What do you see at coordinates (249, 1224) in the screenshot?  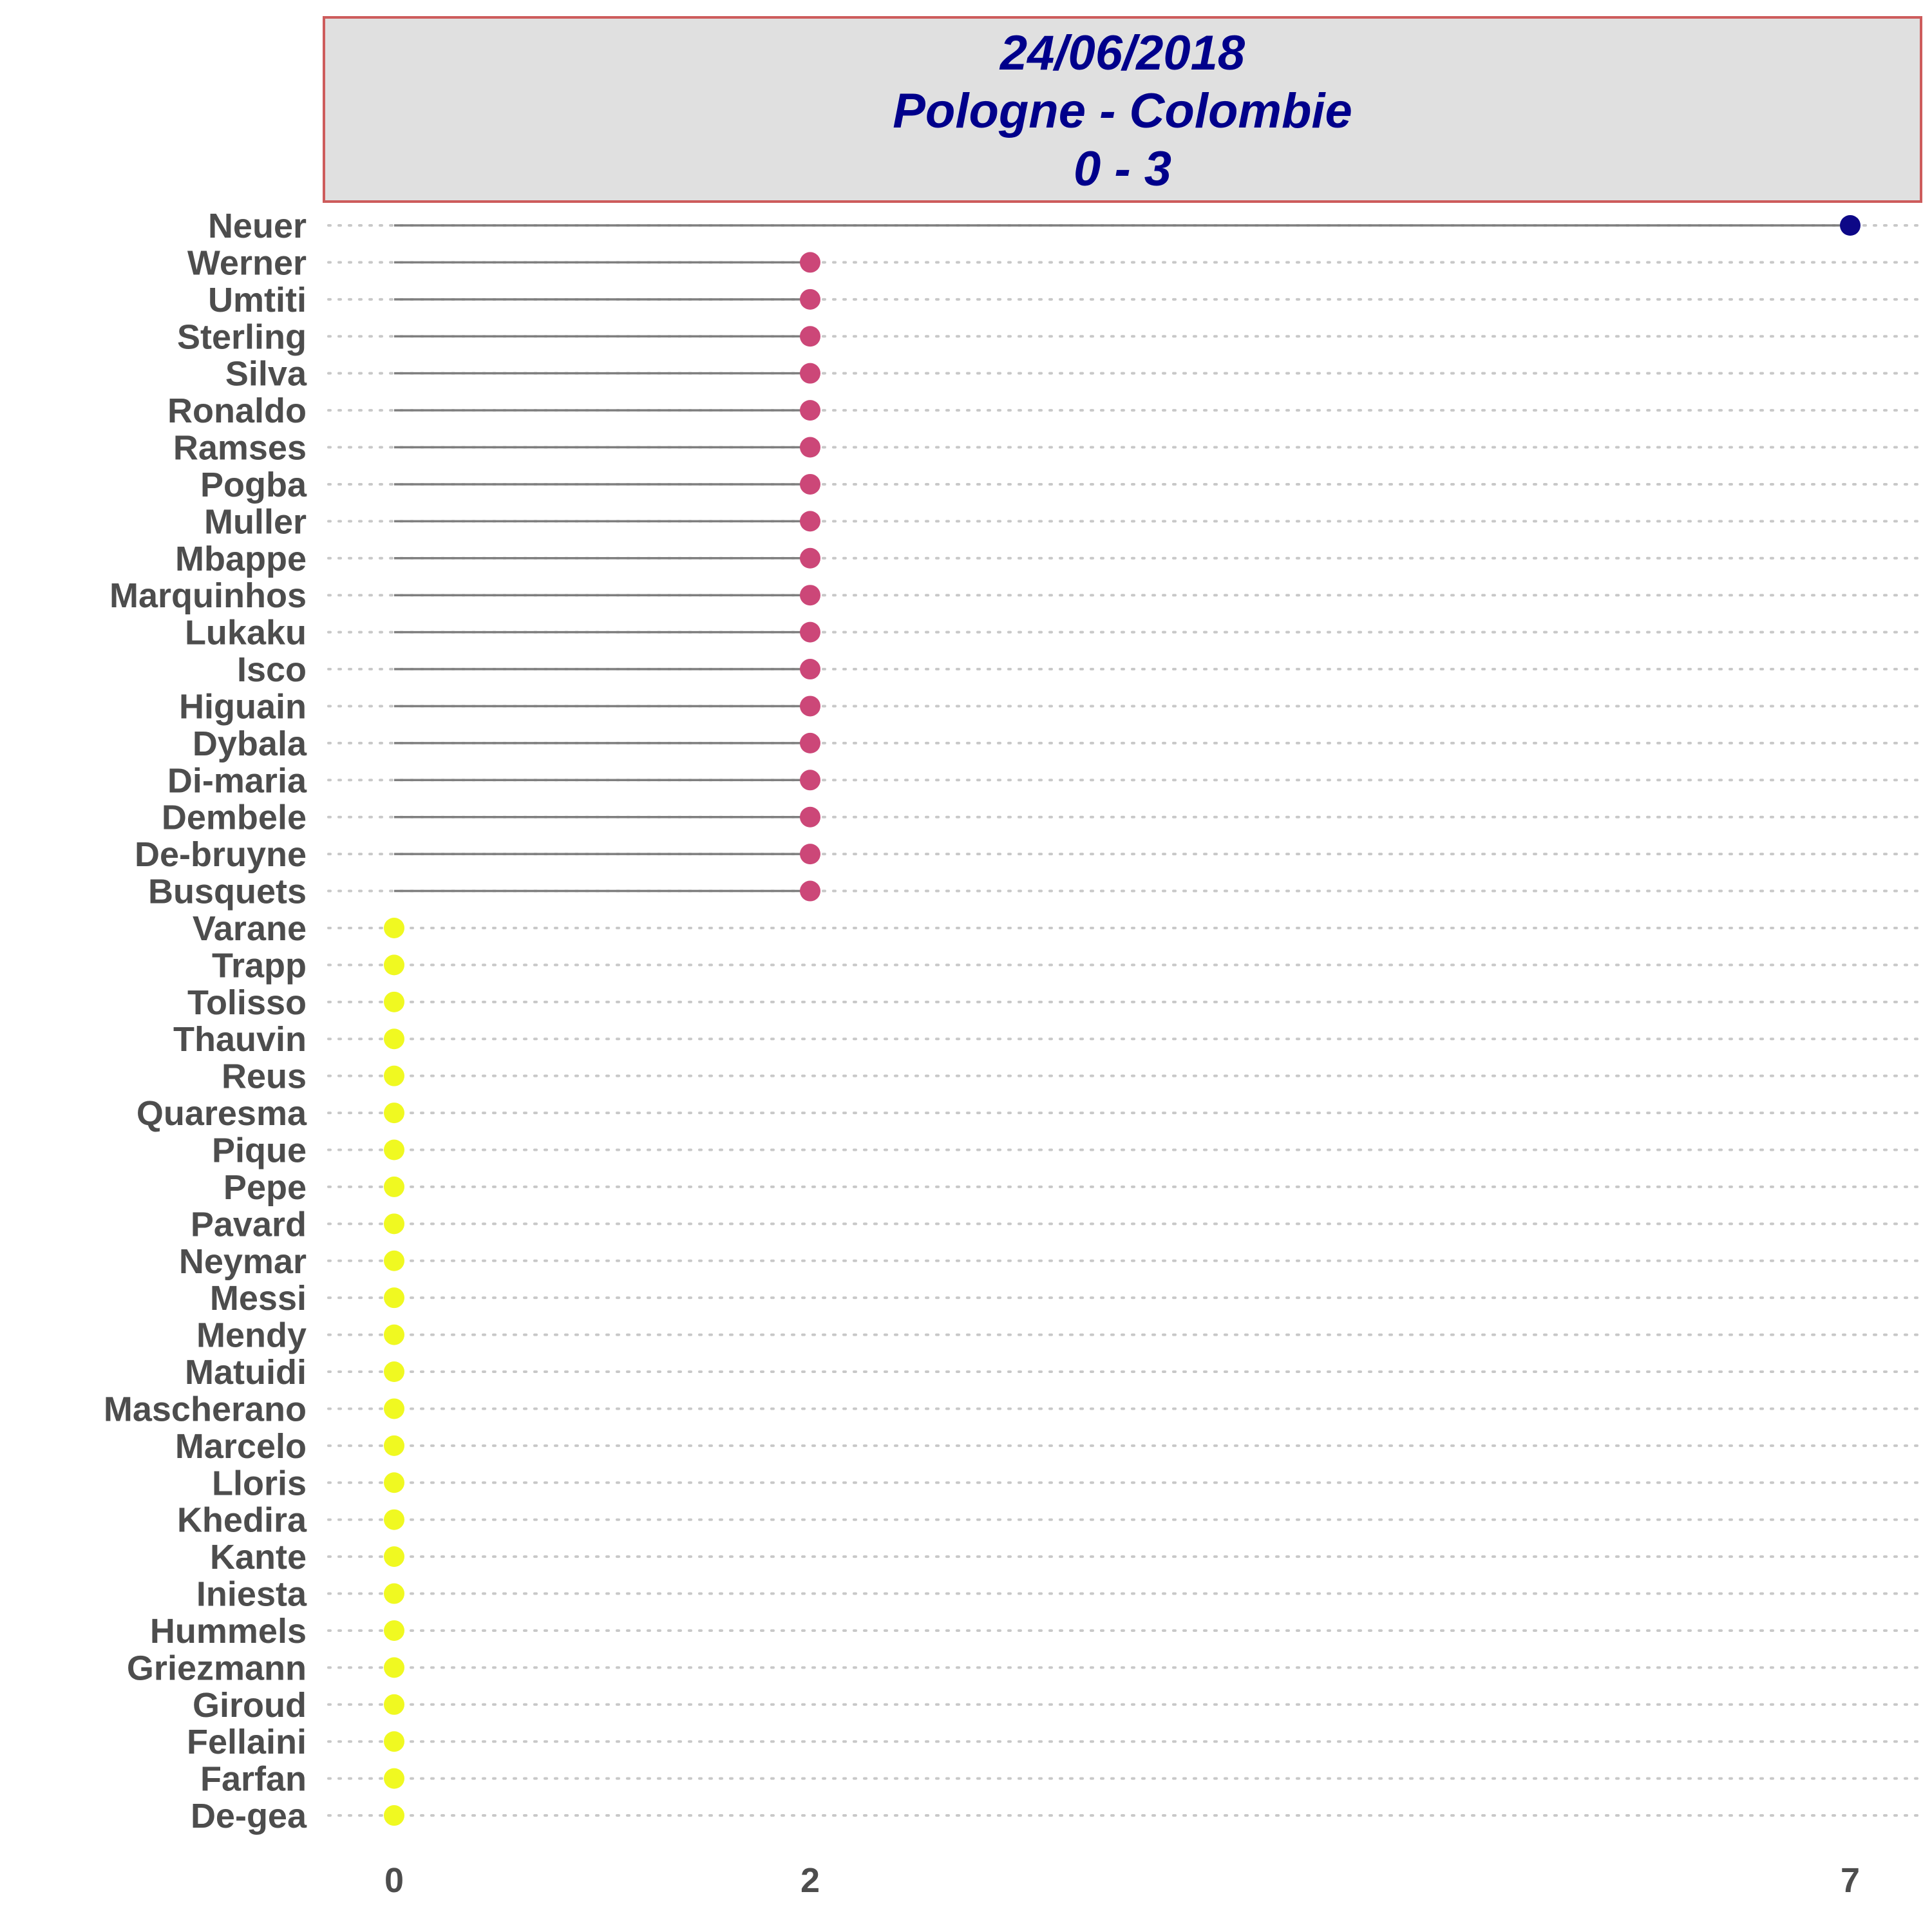 I see `y-axis-label: Pavard` at bounding box center [249, 1224].